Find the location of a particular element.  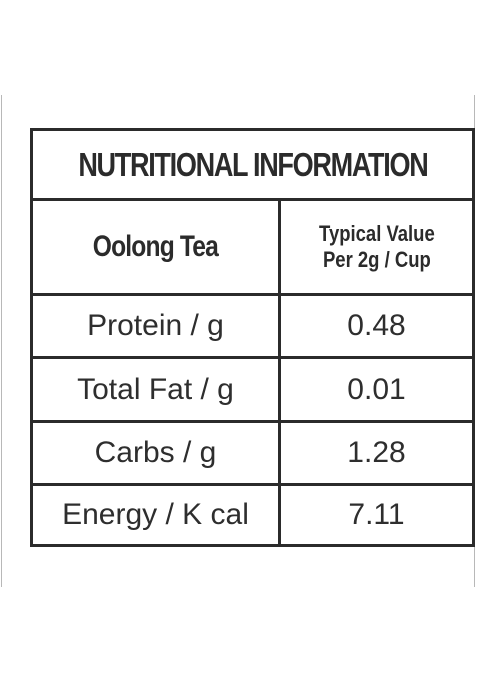

nutrient-label-cell: Energy / K cal is located at coordinates (157, 515).